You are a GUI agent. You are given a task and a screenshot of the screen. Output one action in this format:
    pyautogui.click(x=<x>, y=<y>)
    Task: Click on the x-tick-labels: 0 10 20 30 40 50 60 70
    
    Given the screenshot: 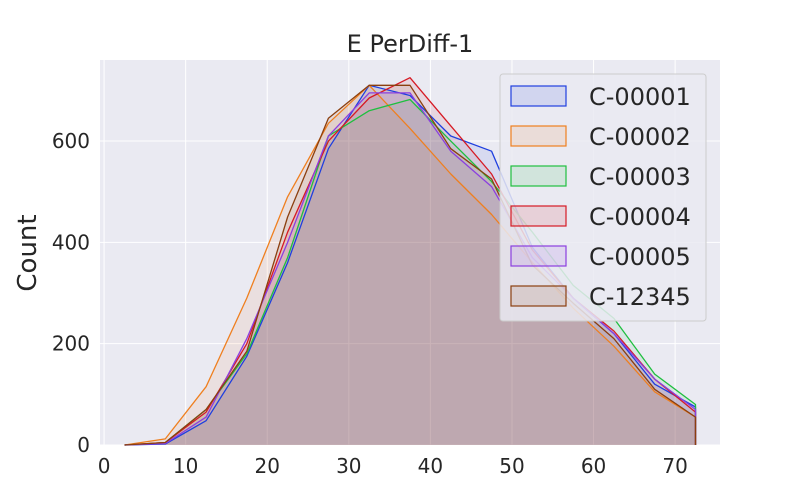 What is the action you would take?
    pyautogui.click(x=393, y=466)
    